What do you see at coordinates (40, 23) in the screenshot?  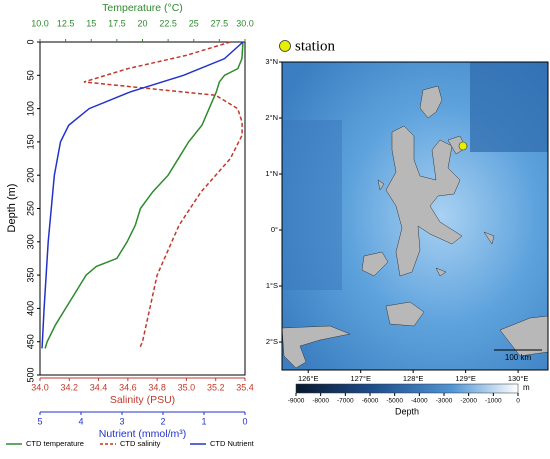 I see `x-tick-label: 10.0` at bounding box center [40, 23].